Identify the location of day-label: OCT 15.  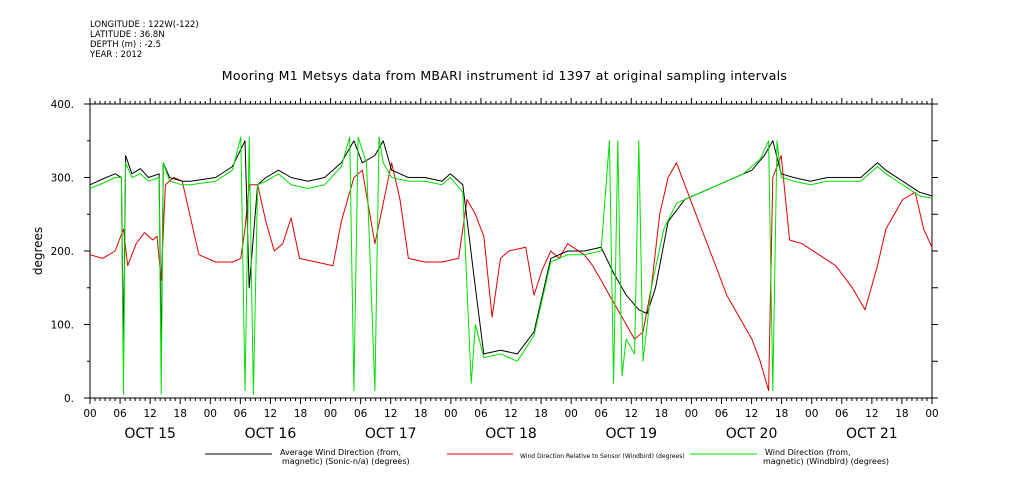
(150, 434).